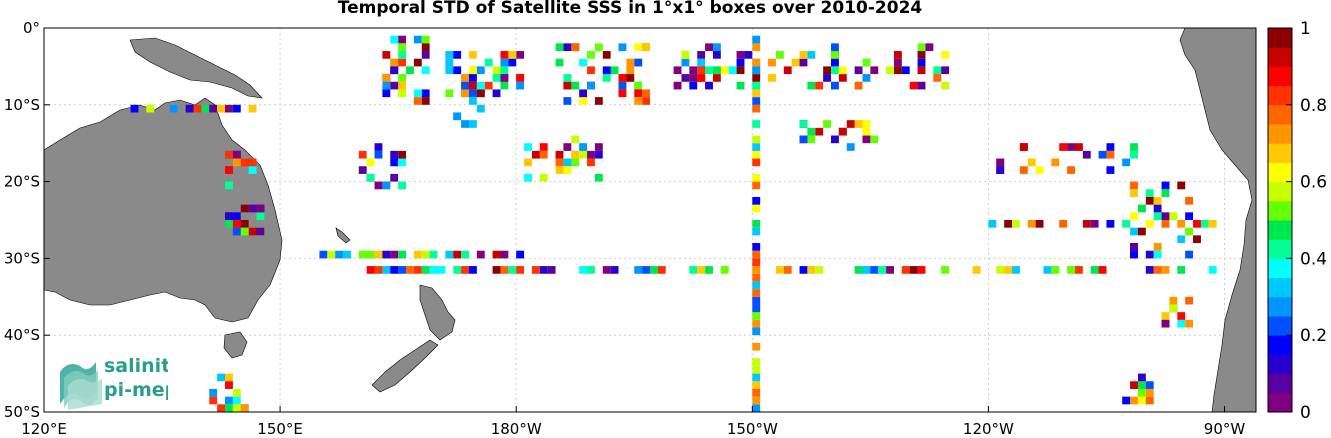 This screenshot has height=438, width=1331. I want to click on logo-line1: salinity, so click(136, 366).